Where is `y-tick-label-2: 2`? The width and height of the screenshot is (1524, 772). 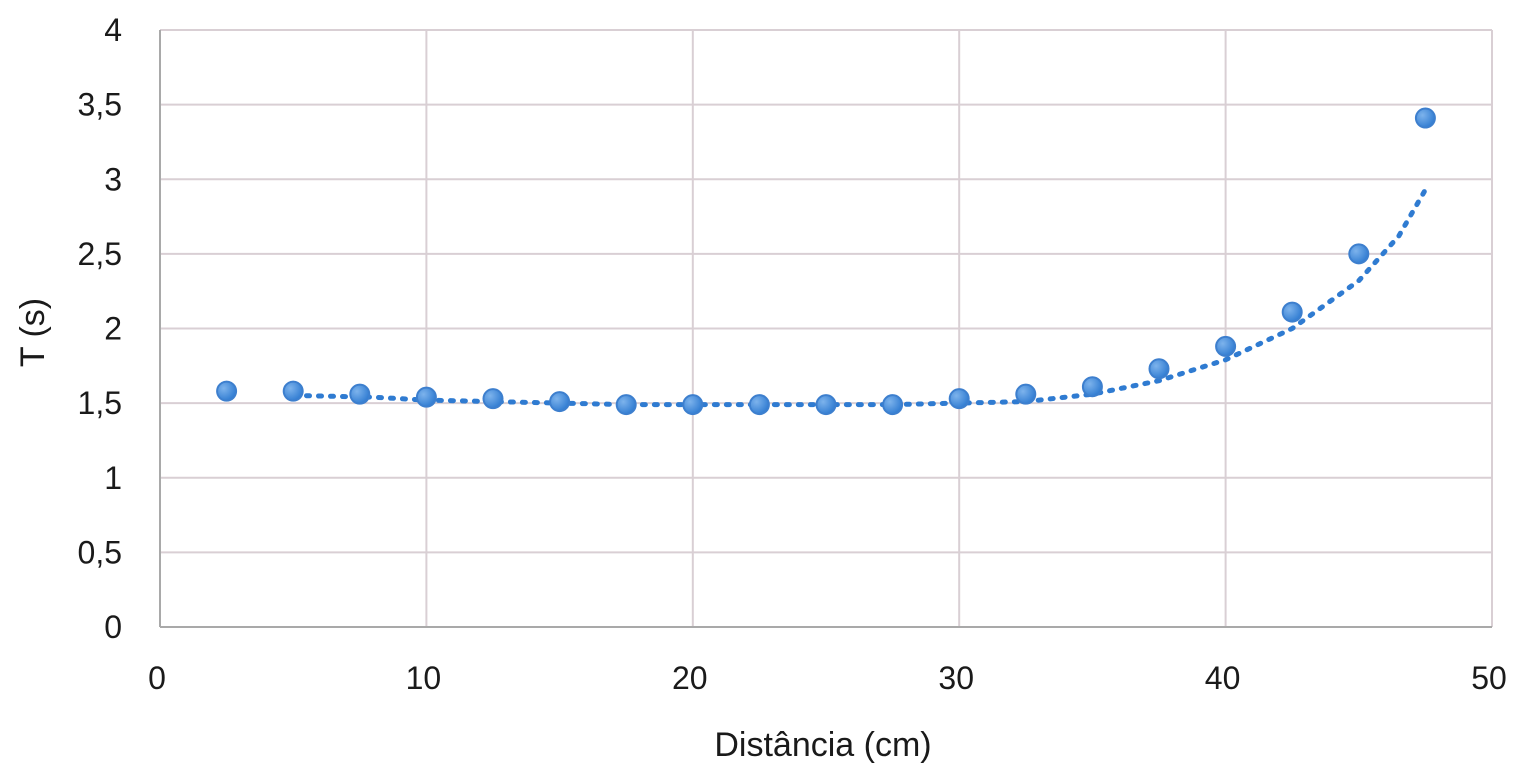 y-tick-label-2: 2 is located at coordinates (113, 329).